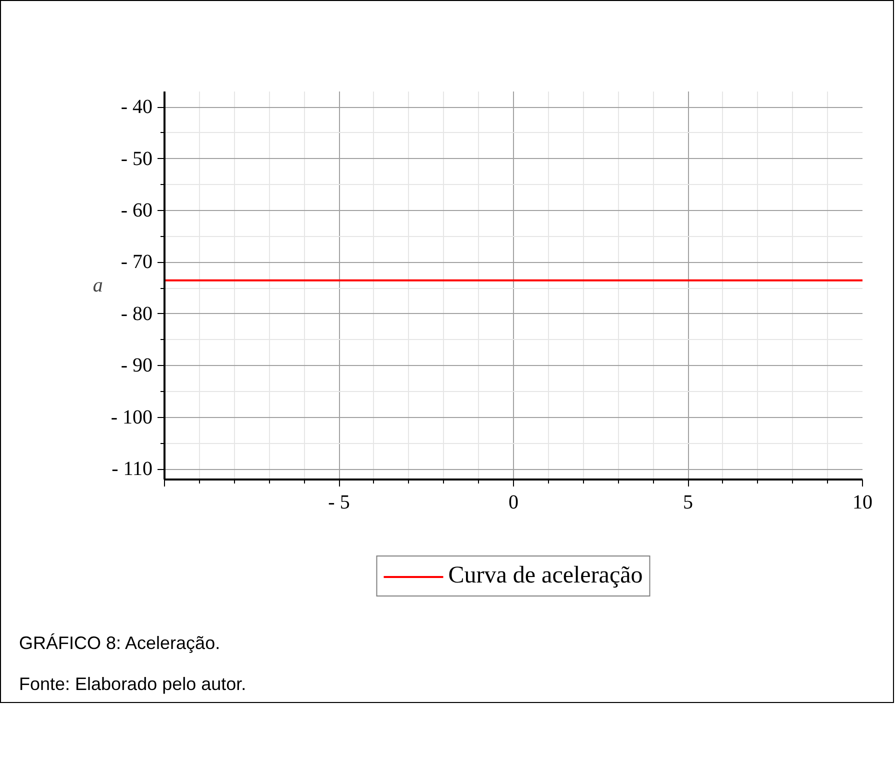  What do you see at coordinates (136, 159) in the screenshot?
I see `y-tick-label: - 50` at bounding box center [136, 159].